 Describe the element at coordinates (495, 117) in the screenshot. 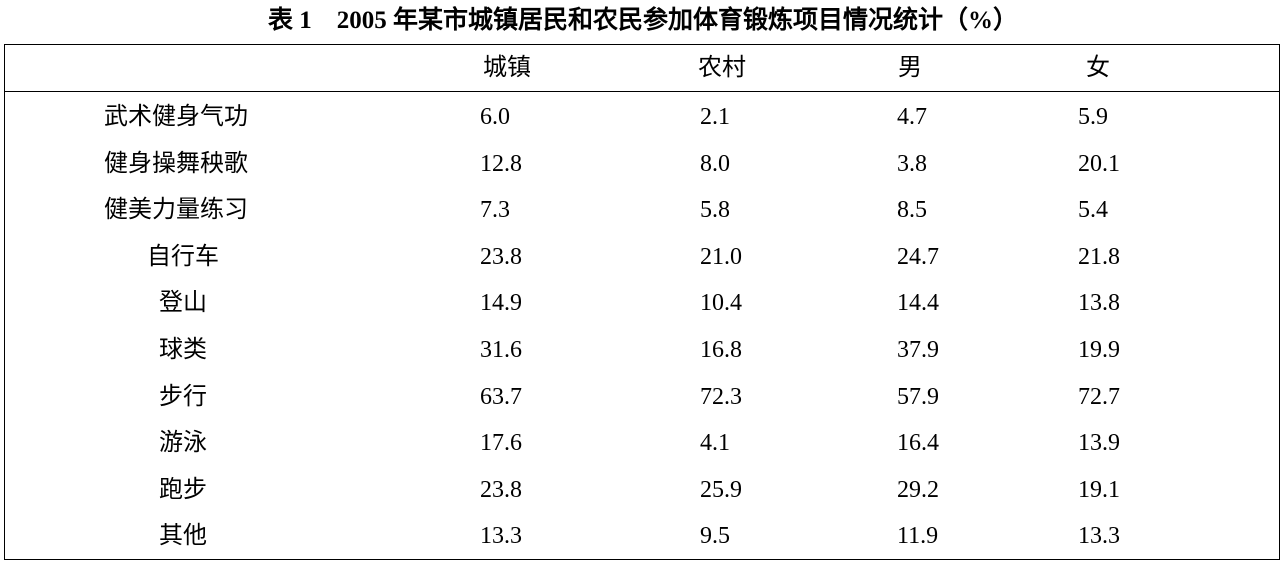

I see `cell: 6.0` at that location.